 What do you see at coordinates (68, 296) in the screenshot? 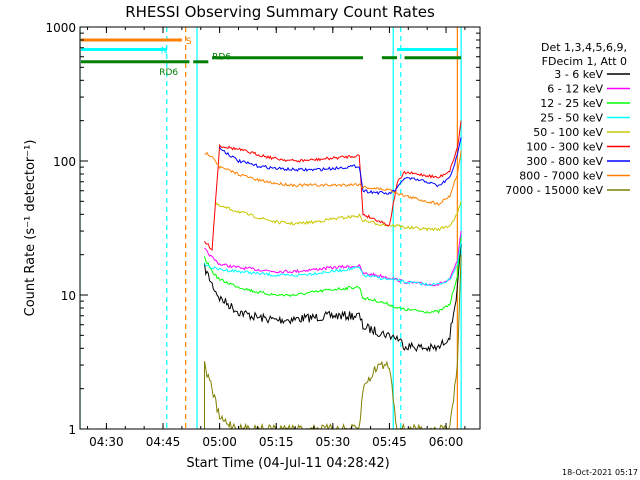
I see `y-tick-label-1: 10` at bounding box center [68, 296].